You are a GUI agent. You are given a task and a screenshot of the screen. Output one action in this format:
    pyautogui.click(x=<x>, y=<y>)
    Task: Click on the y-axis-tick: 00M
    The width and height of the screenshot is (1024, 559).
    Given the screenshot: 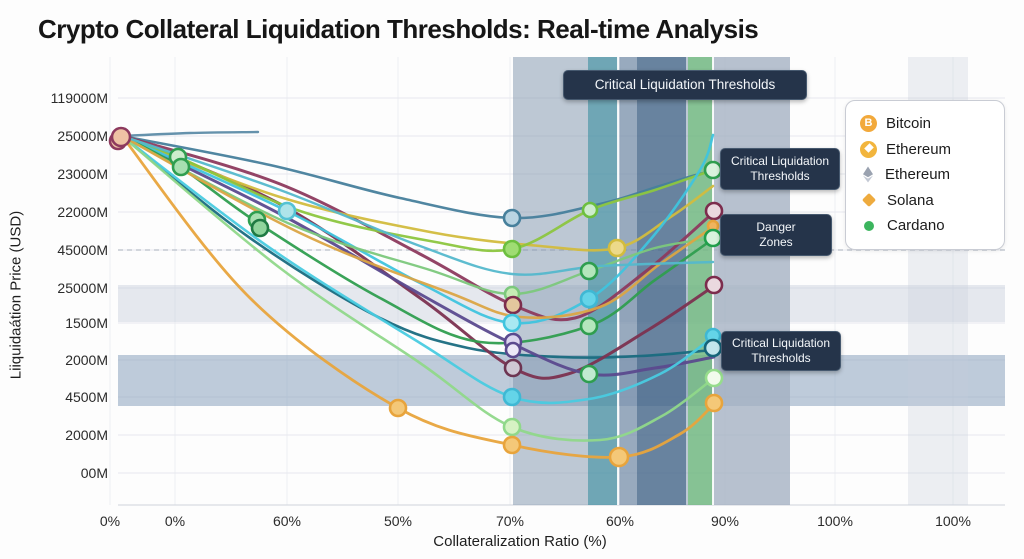 What is the action you would take?
    pyautogui.click(x=94, y=473)
    